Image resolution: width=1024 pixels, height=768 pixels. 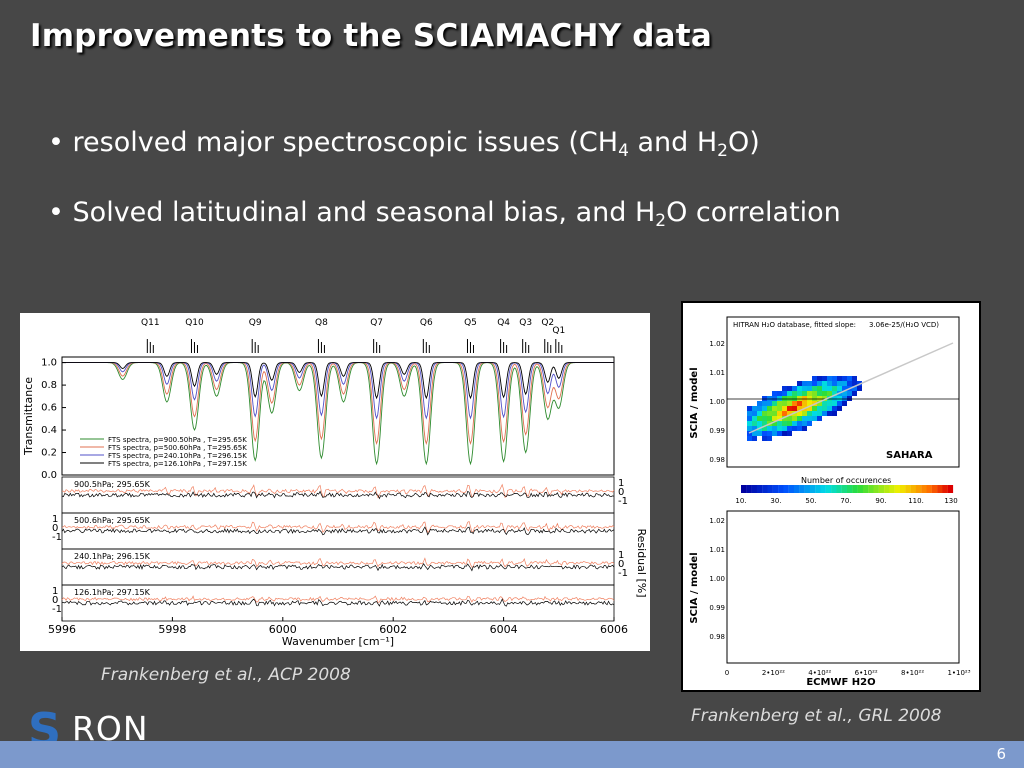 I want to click on y-tick-label: 0.4, so click(x=49, y=430).